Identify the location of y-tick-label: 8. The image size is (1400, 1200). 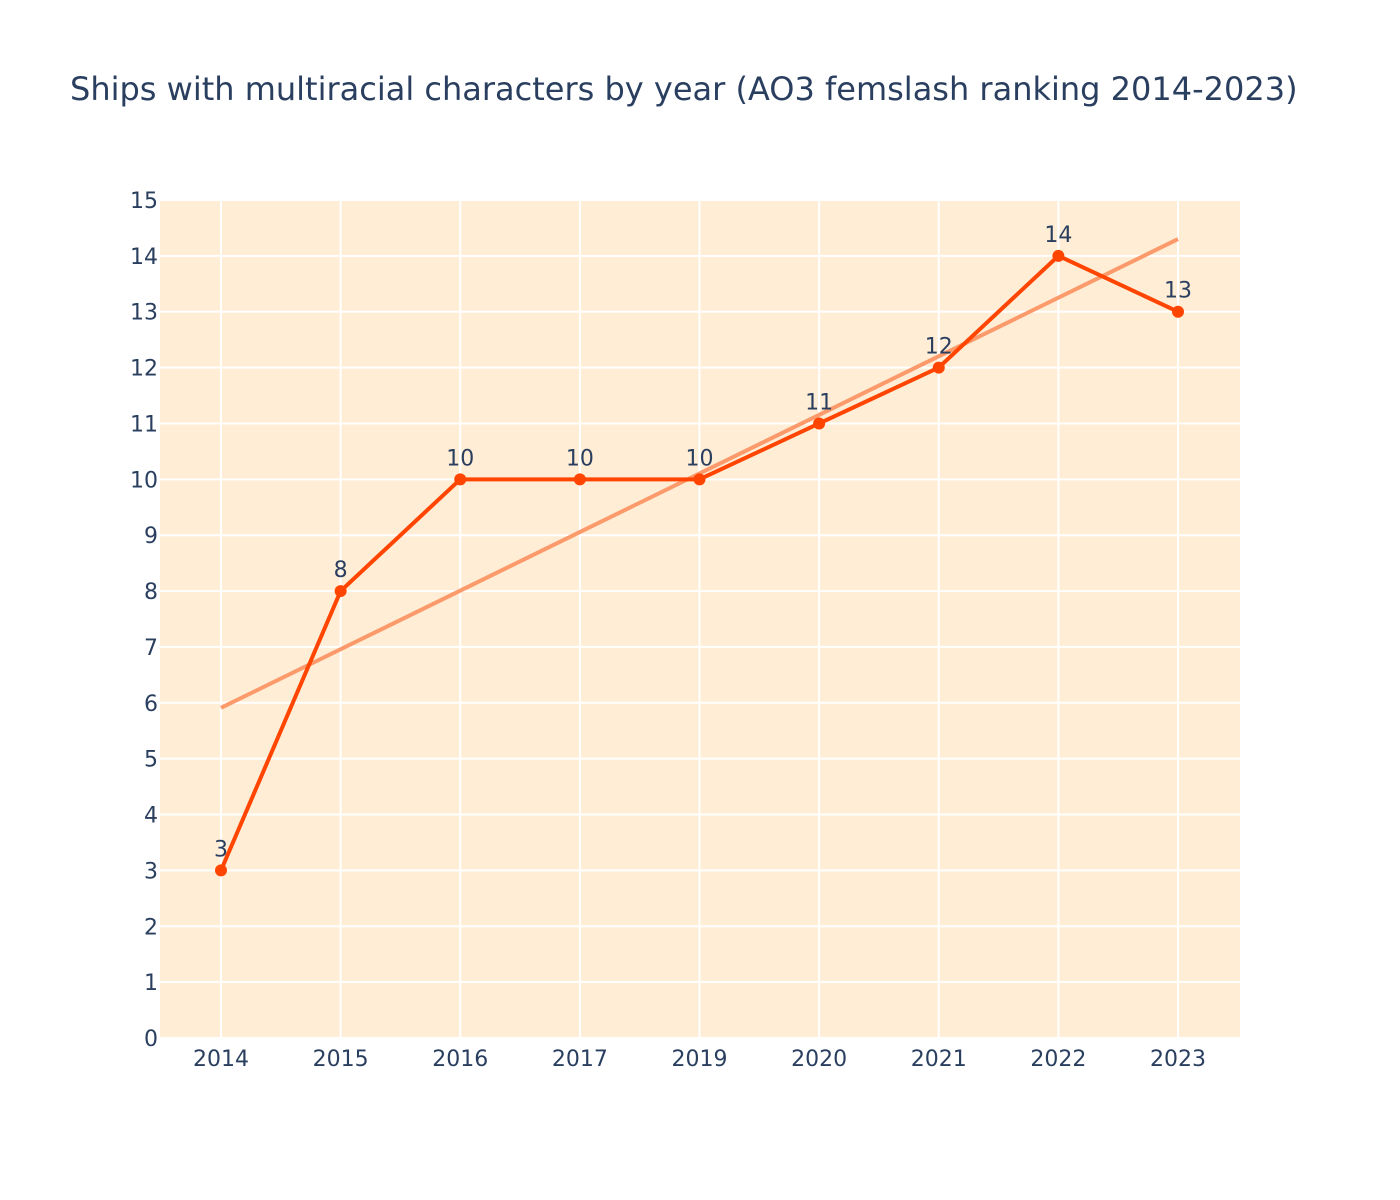
(151, 592).